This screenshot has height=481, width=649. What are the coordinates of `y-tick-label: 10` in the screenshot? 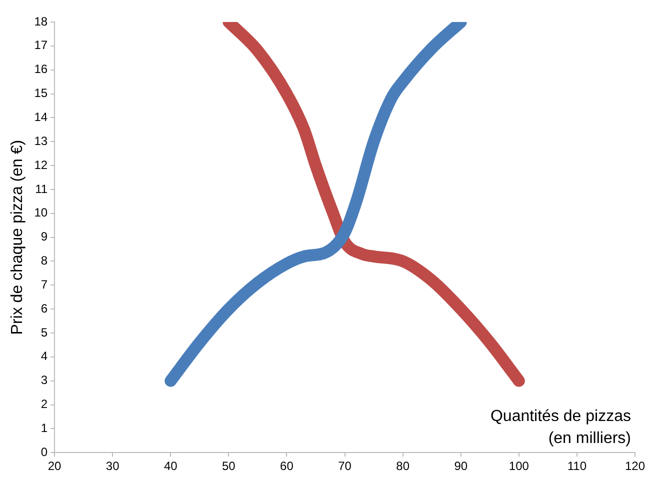 It's located at (41, 213).